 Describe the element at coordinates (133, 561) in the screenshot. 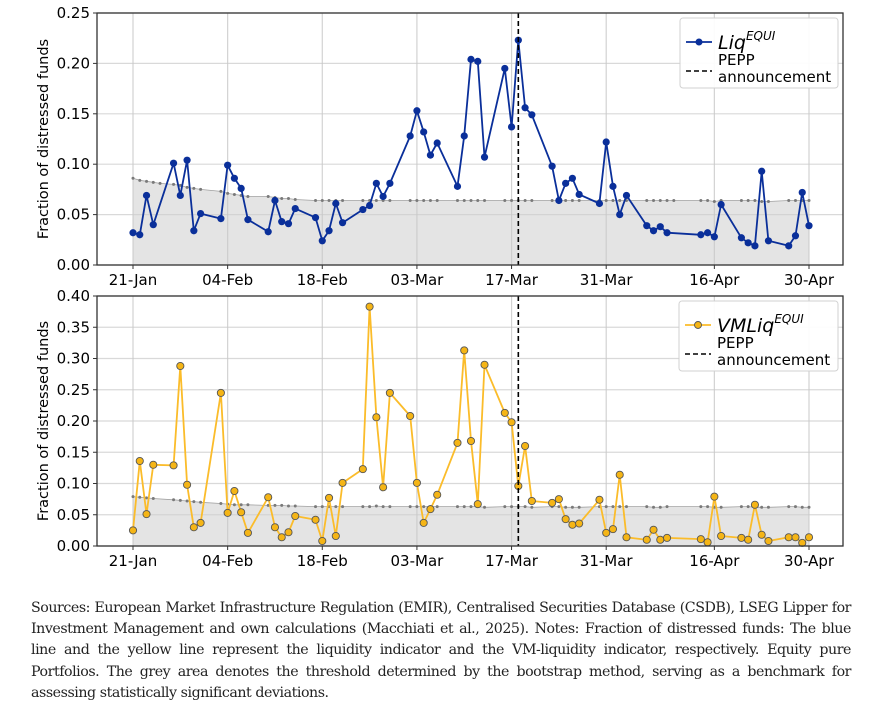

I see `x-tick-label: 21-Jan` at that location.